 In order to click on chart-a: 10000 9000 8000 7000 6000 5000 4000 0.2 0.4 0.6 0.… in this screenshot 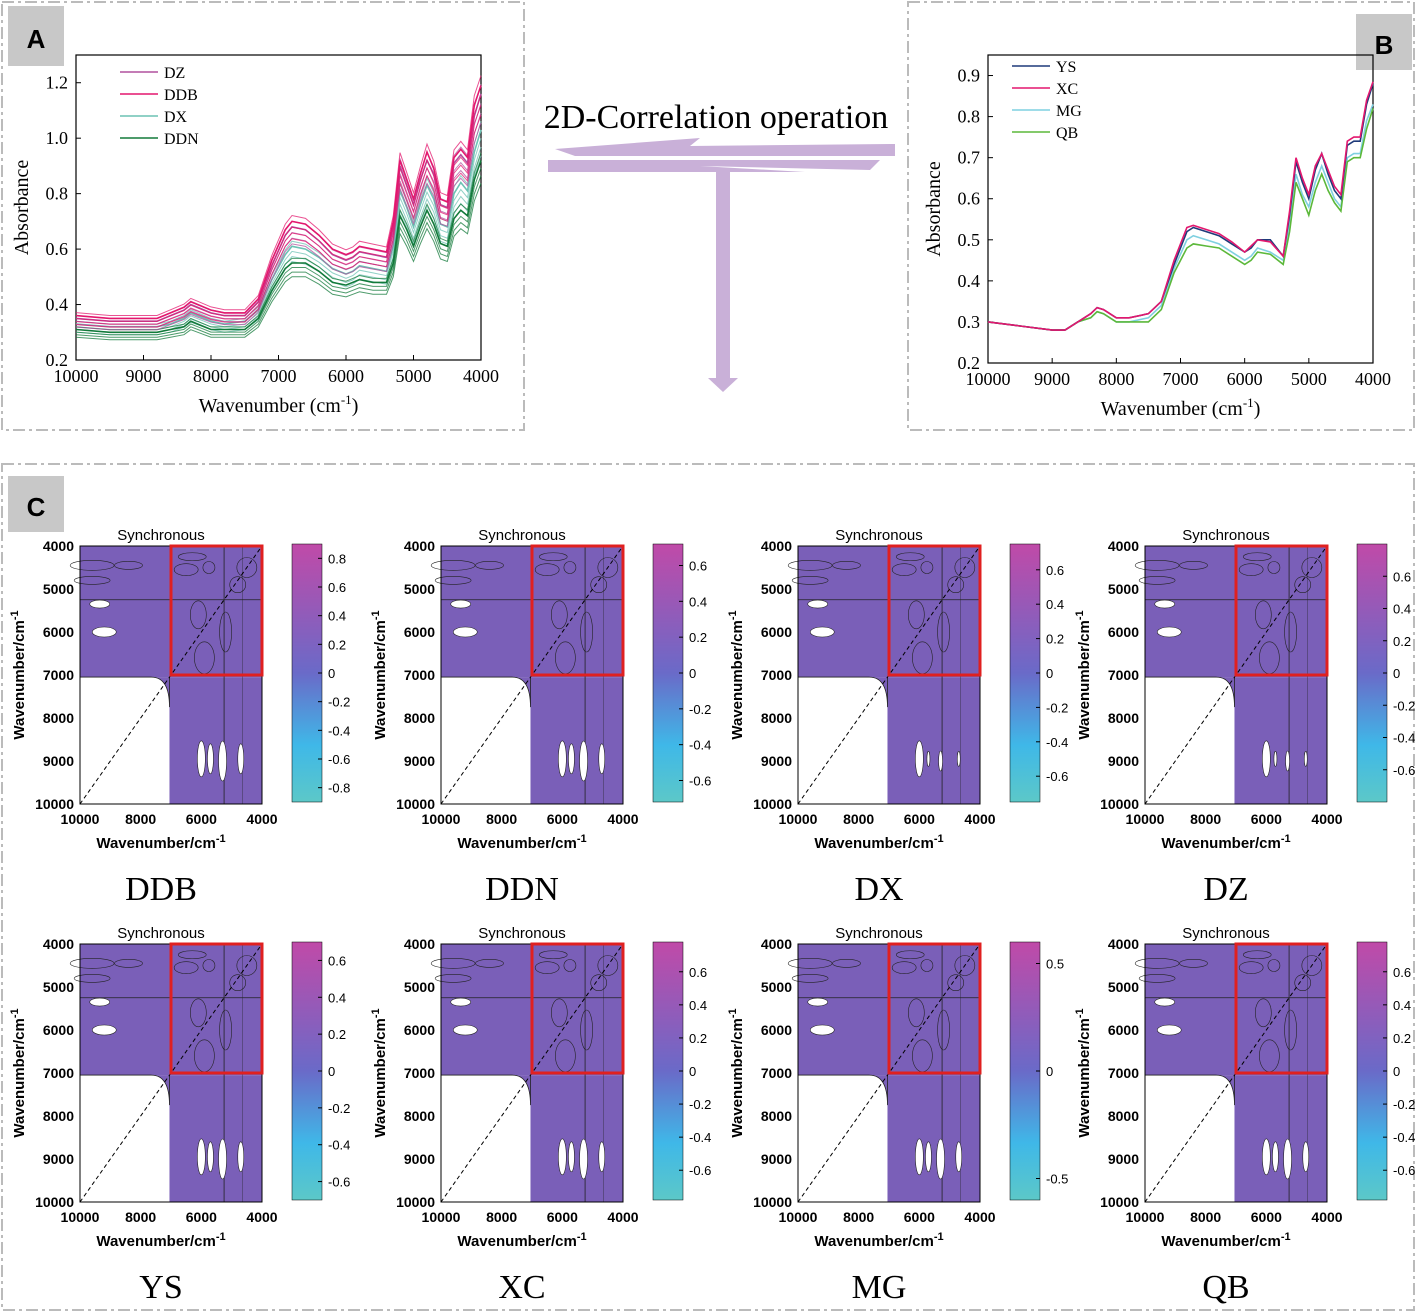, I will do `click(255, 235)`.